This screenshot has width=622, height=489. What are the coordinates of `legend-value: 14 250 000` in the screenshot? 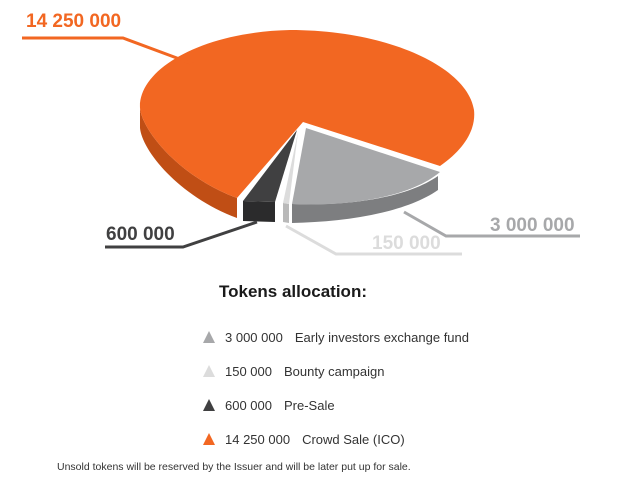 It's located at (258, 439).